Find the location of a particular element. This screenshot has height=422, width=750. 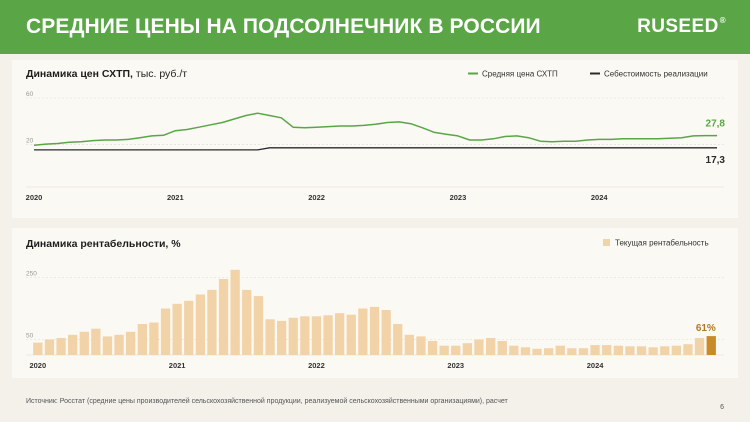

price-xtick-2023: 2023 is located at coordinates (458, 197).